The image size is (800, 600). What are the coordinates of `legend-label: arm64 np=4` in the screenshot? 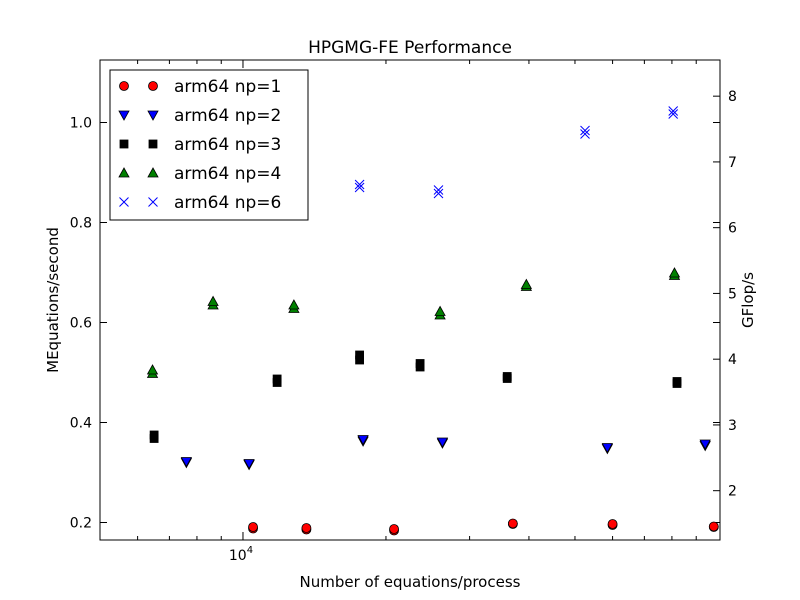 It's located at (227, 174).